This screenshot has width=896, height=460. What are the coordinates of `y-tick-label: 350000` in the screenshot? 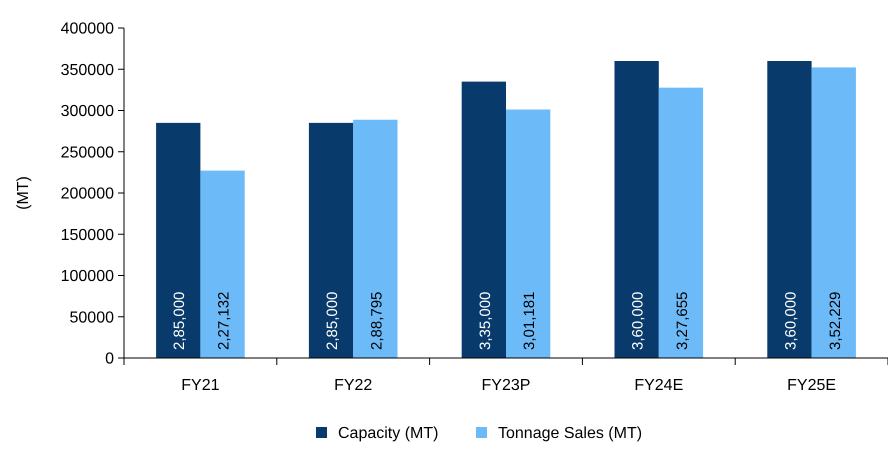 It's located at (87, 70).